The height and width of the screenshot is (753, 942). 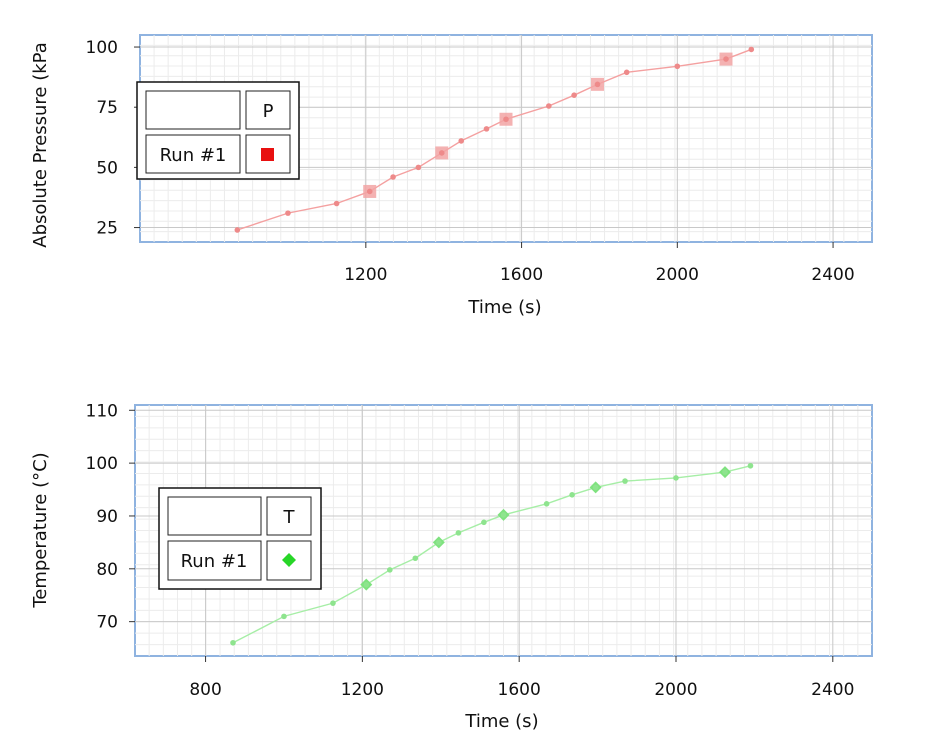 I want to click on pressure-x-tick-label: 1600, so click(x=521, y=275).